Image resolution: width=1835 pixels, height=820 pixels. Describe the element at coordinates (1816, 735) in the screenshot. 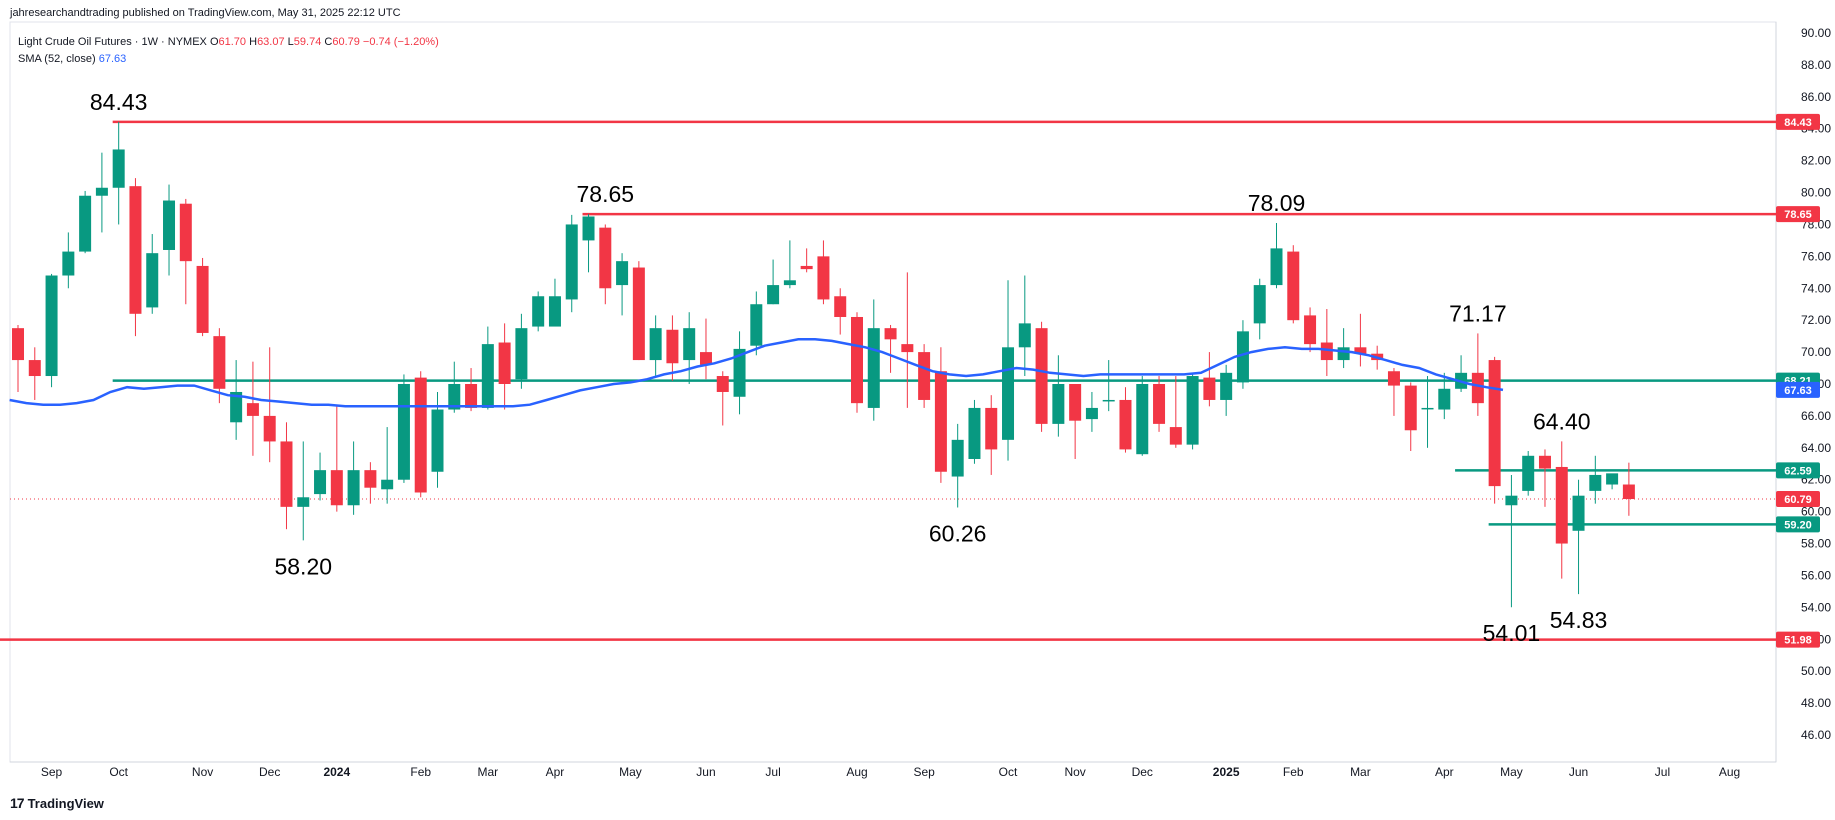

I see `y-tick-label: 46.00` at that location.